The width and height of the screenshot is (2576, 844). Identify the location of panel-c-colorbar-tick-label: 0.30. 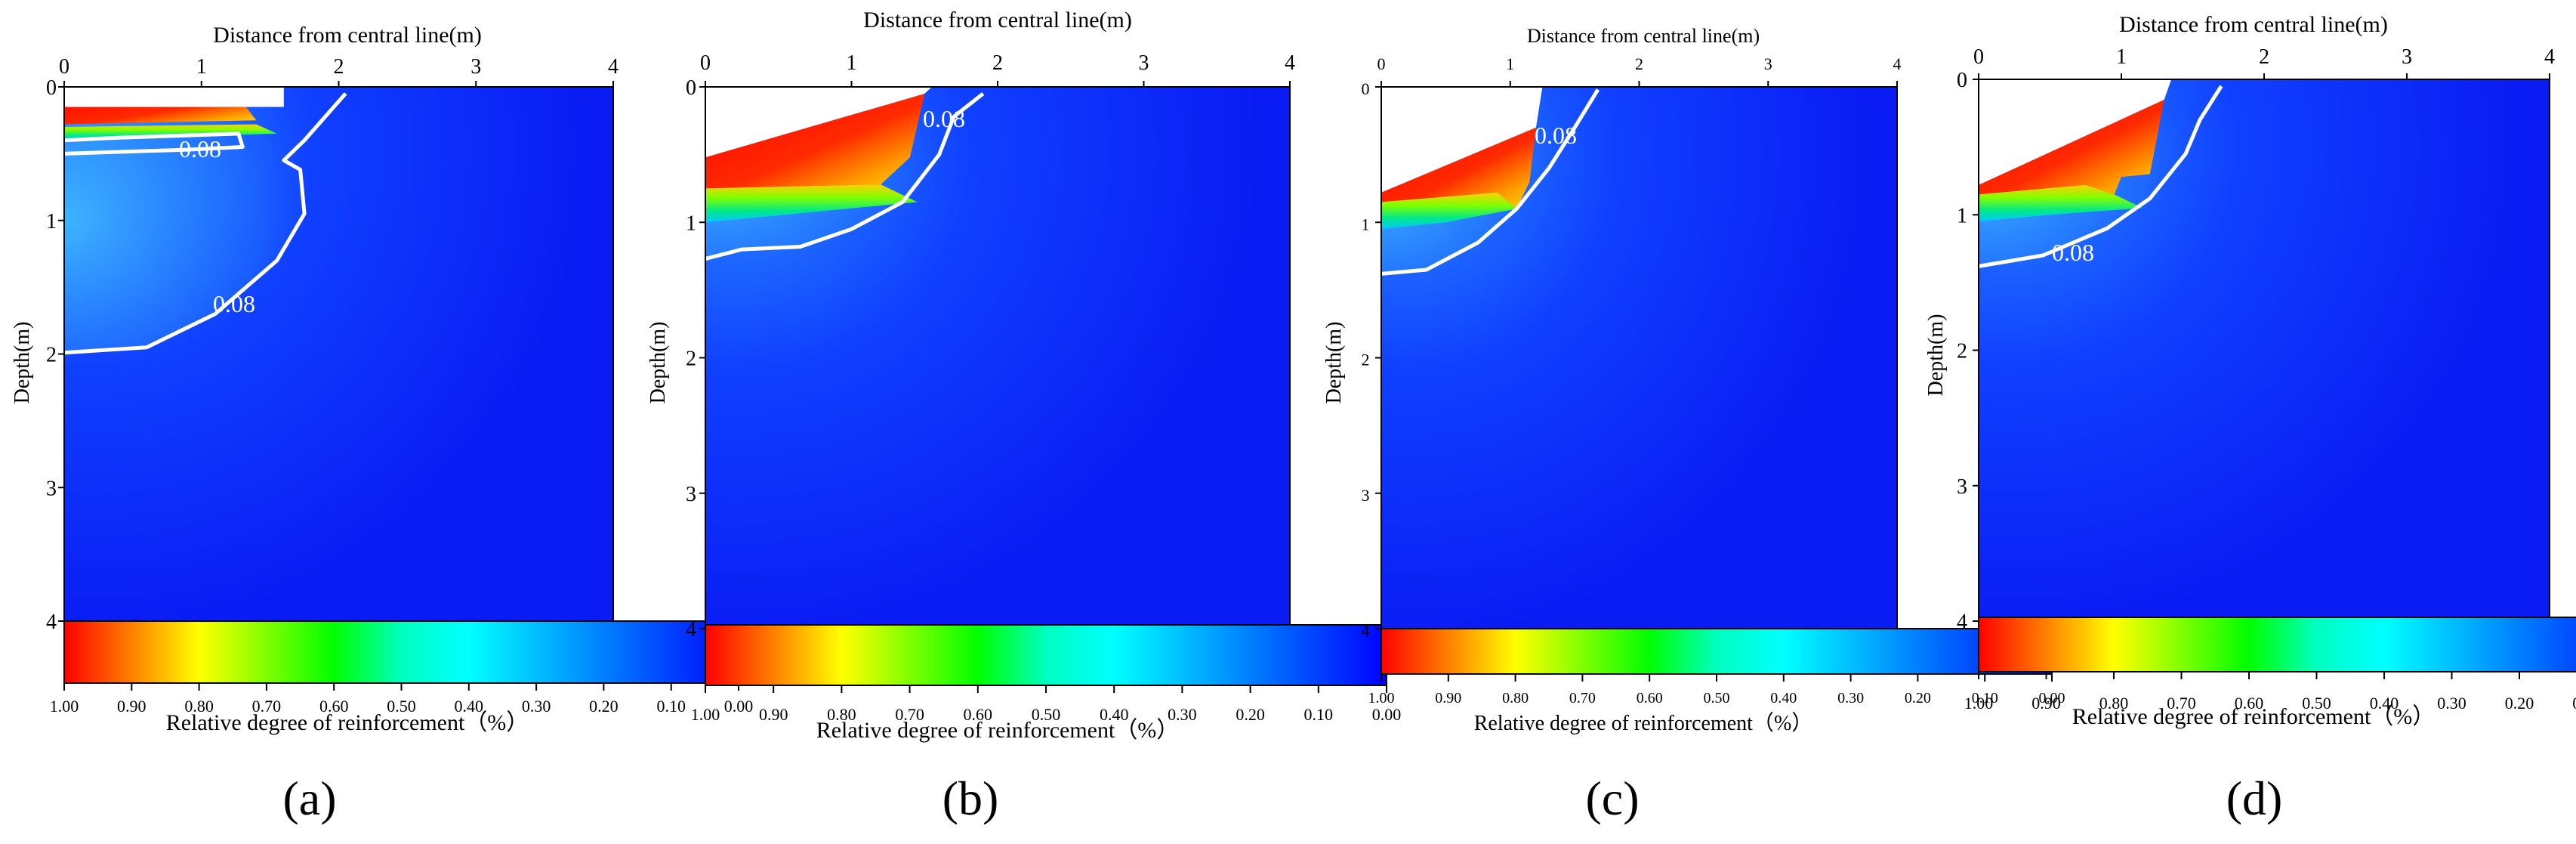
(1850, 698).